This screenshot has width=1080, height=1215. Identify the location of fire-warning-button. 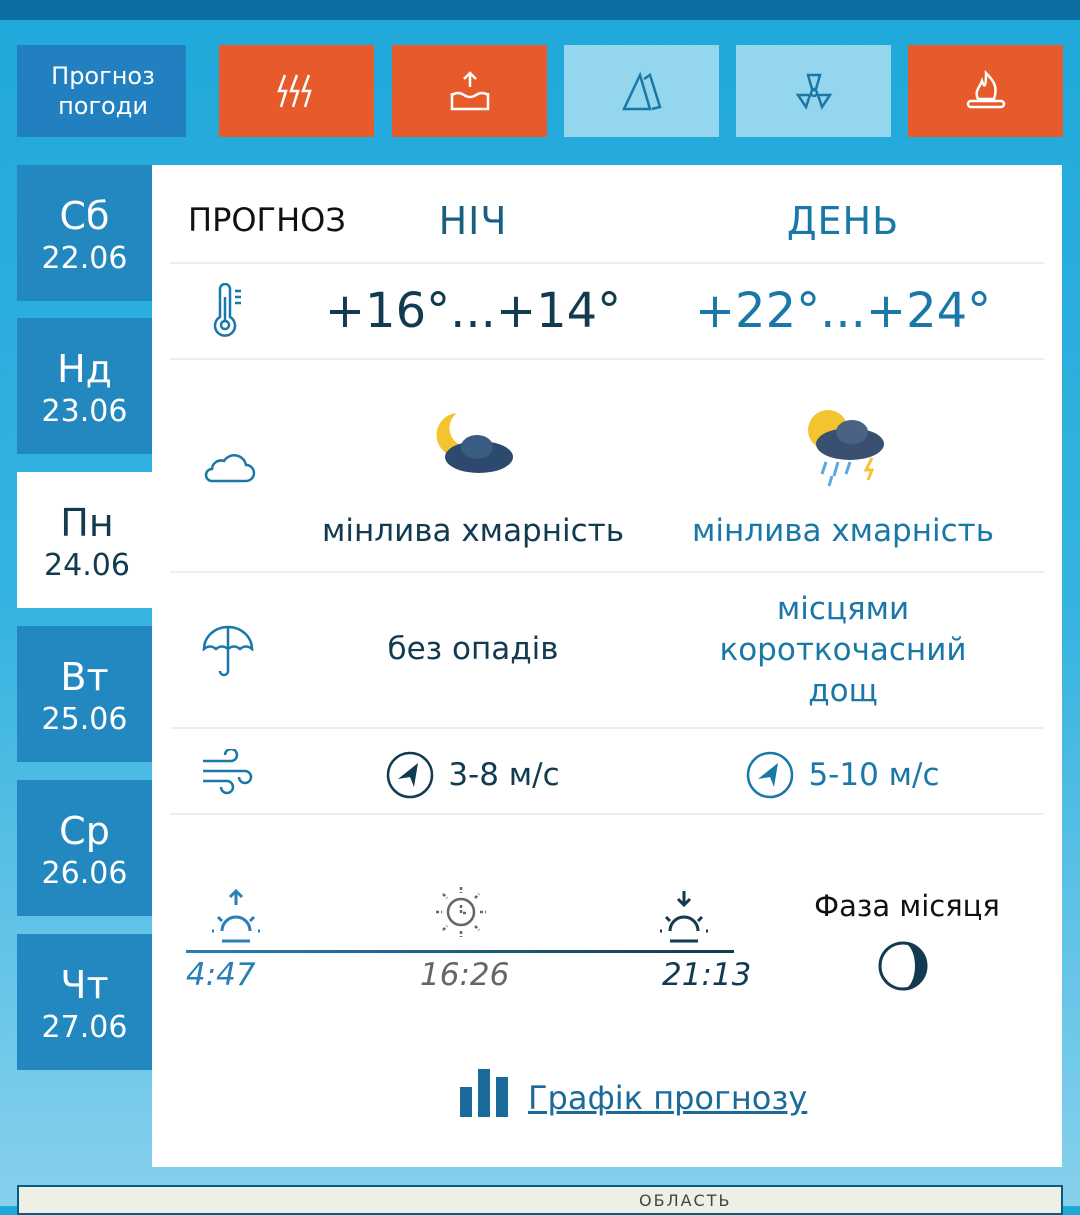
(985, 91).